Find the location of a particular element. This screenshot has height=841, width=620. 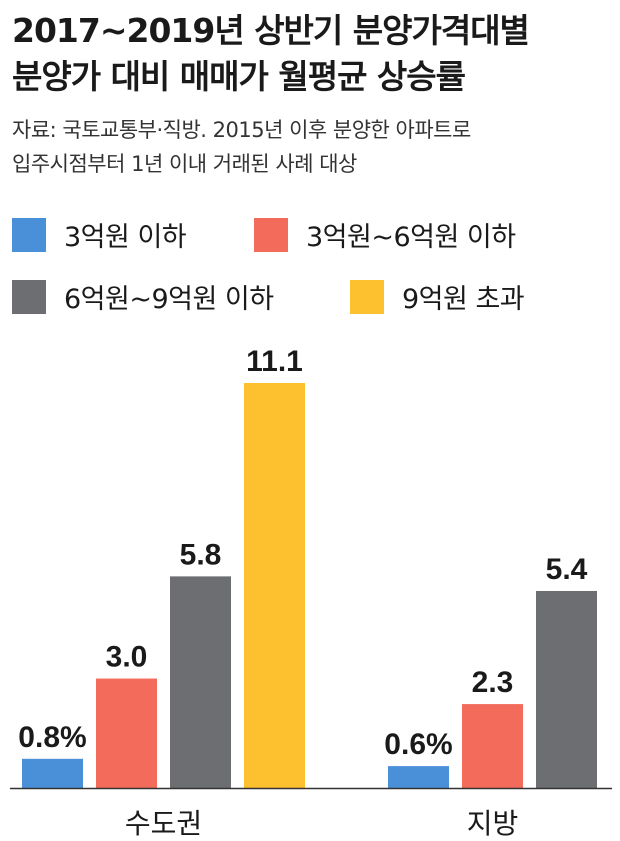

legend-label-300m-600m: 3억원~6억원 이하 is located at coordinates (411, 237).